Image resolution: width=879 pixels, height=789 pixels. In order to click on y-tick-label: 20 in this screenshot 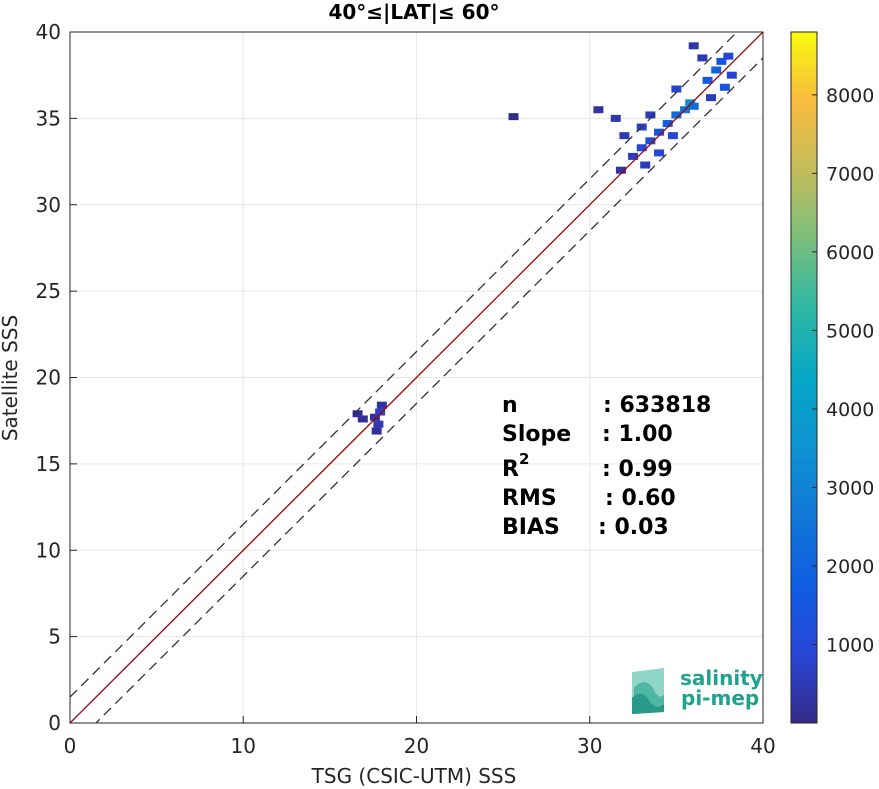, I will do `click(48, 378)`.